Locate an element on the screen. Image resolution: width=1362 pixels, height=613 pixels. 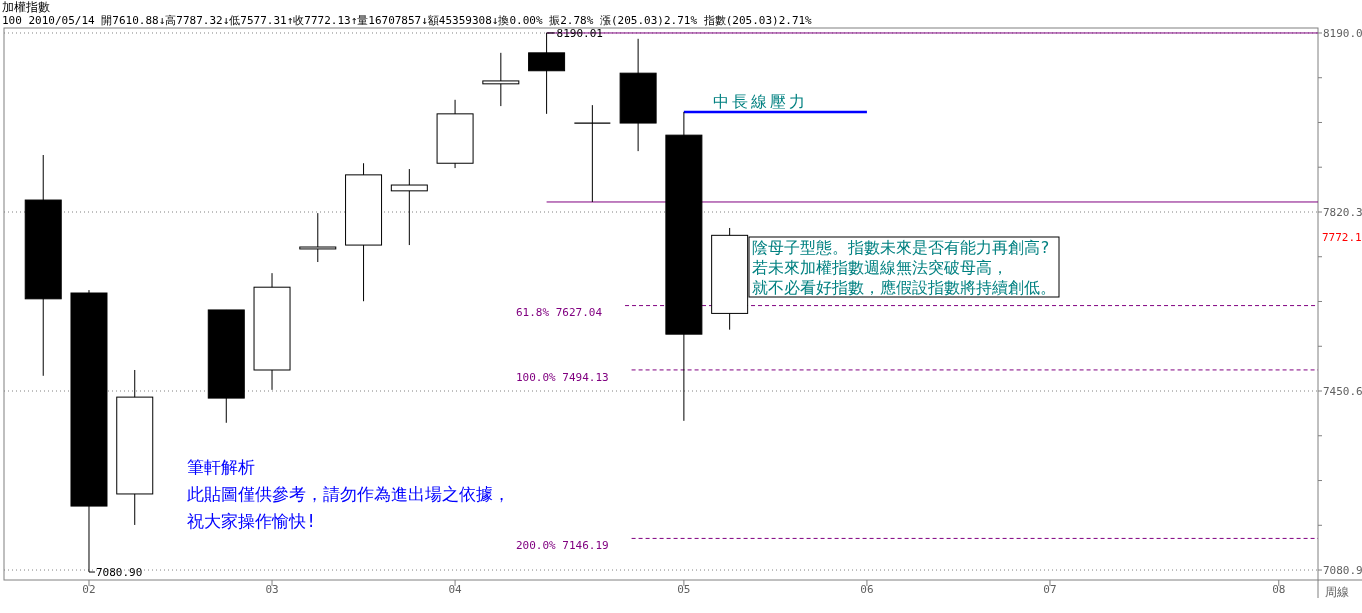
annotation: 就不必看好指數，應假設指數將持續創低。 is located at coordinates (904, 287).